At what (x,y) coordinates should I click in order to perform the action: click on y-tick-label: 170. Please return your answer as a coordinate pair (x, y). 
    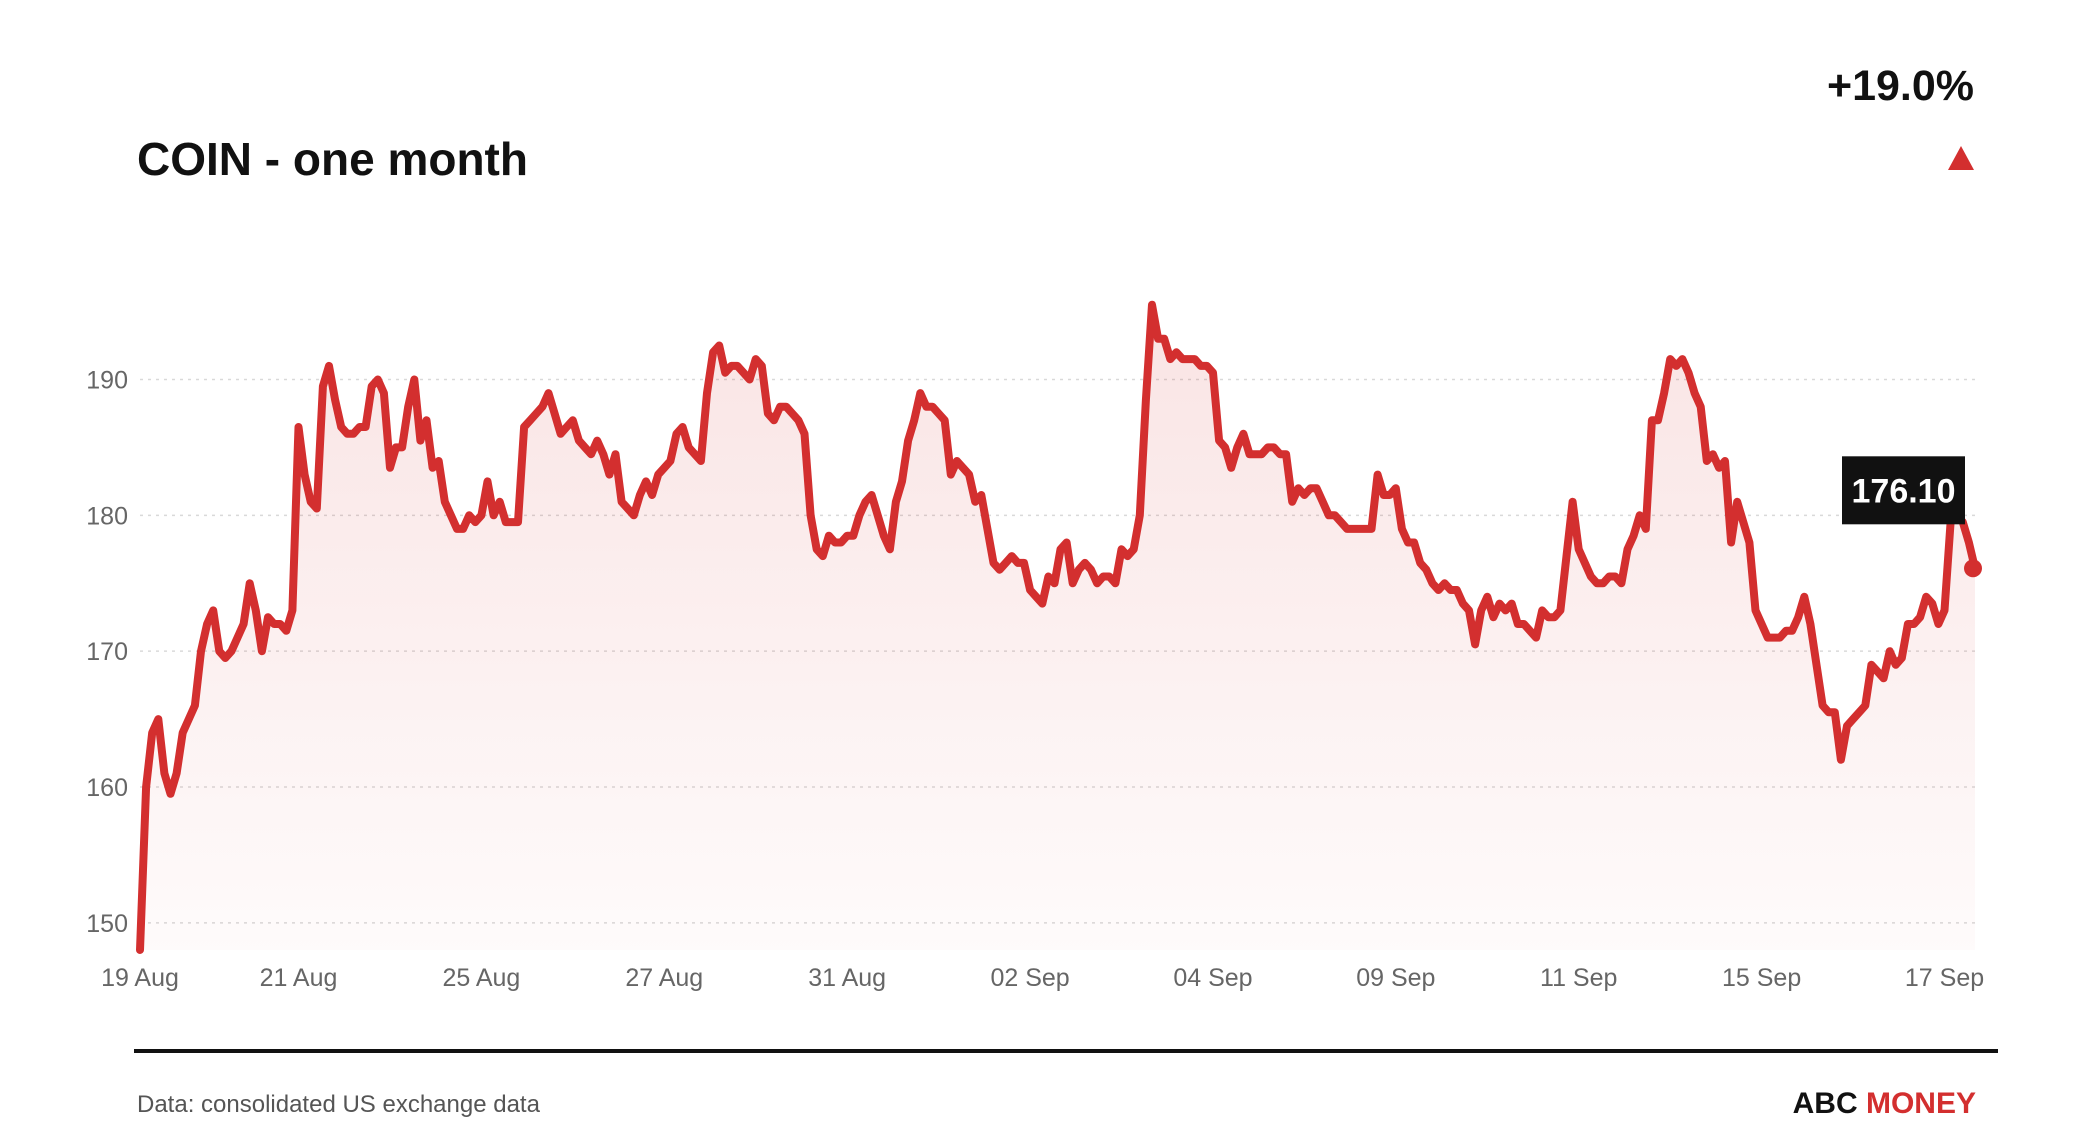
    Looking at the image, I should click on (107, 652).